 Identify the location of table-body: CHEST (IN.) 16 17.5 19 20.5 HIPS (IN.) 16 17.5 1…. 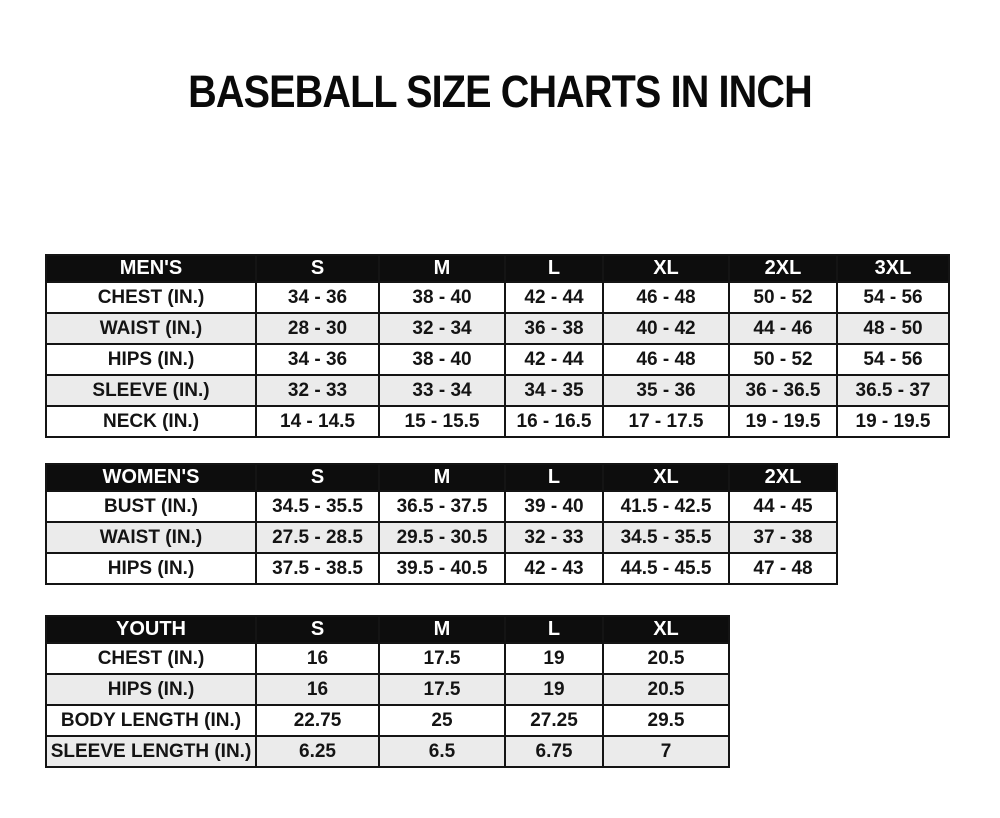
(387, 705).